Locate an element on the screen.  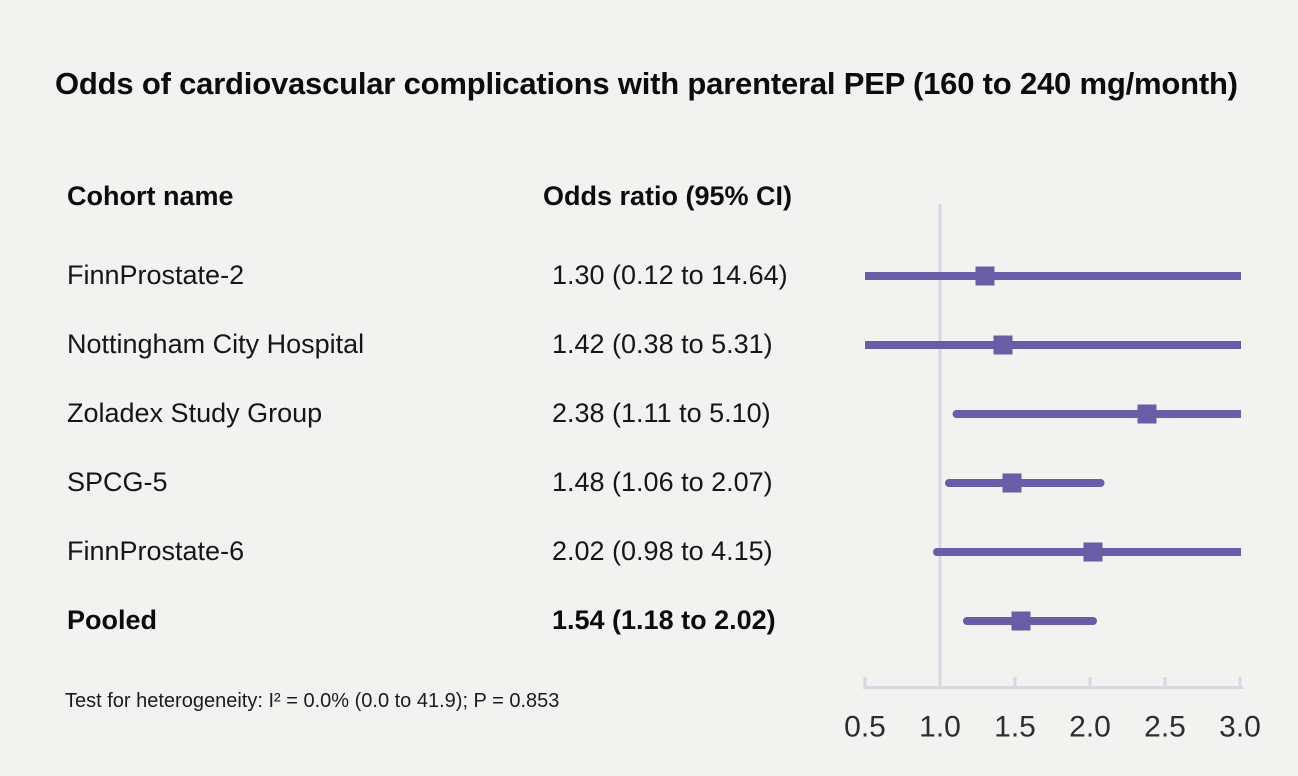
odds-ratio-value: 1.48 (1.06 to 2.07) is located at coordinates (662, 482).